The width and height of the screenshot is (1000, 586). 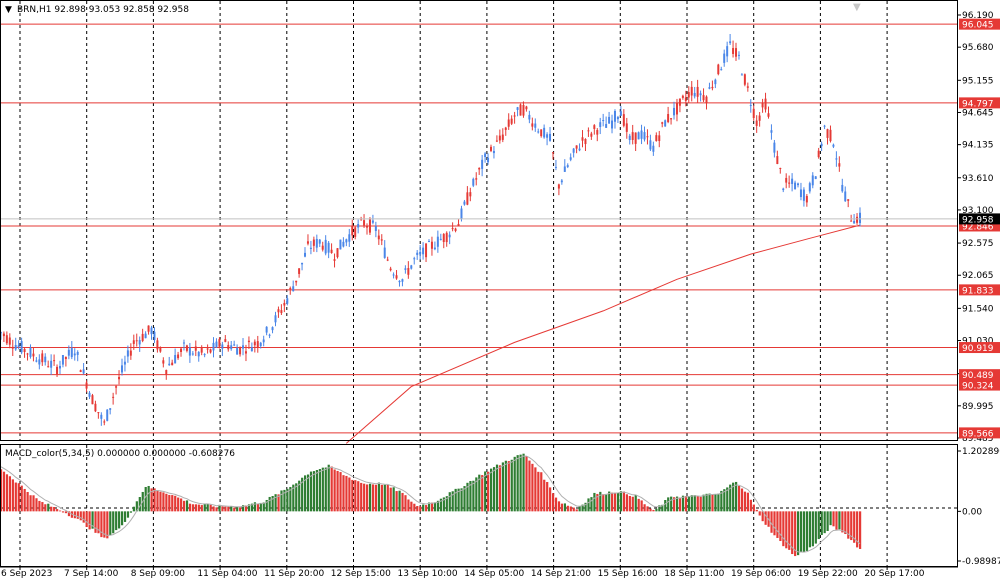 I want to click on current-price-label: 92.958, so click(x=979, y=219).